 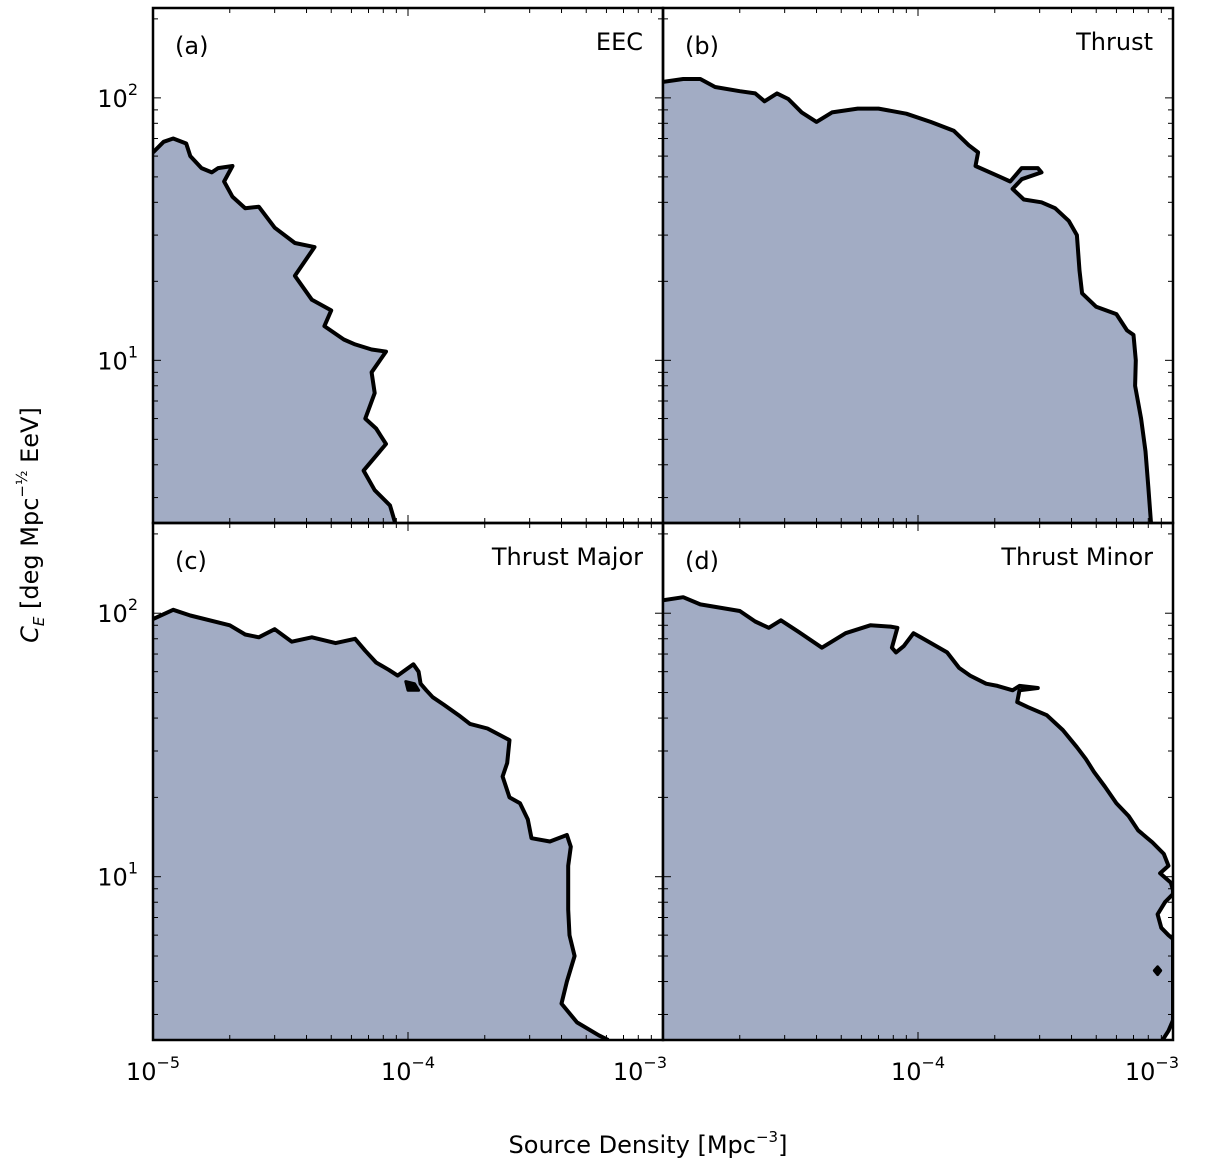 What do you see at coordinates (1114, 42) in the screenshot?
I see `panel-title: Thrust` at bounding box center [1114, 42].